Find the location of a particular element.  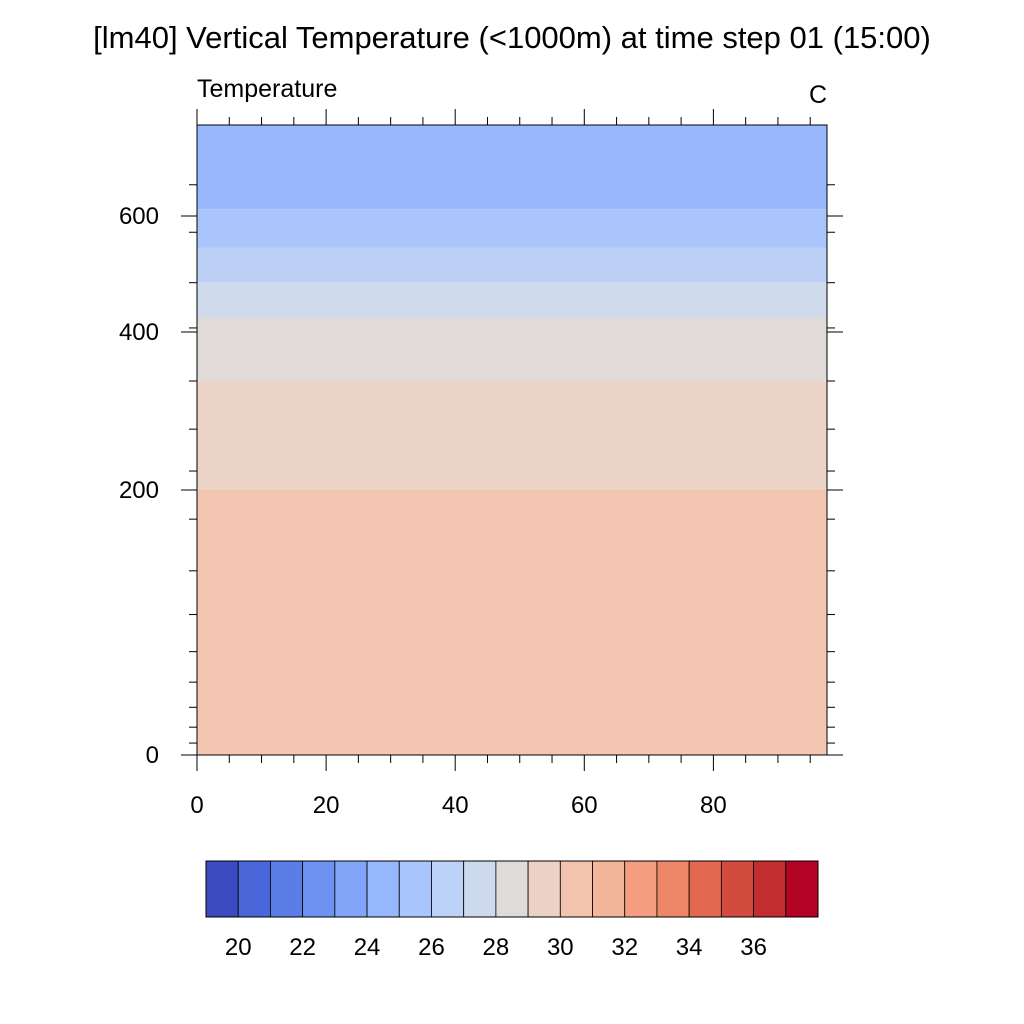

colorbar-label: 32 is located at coordinates (624, 947).